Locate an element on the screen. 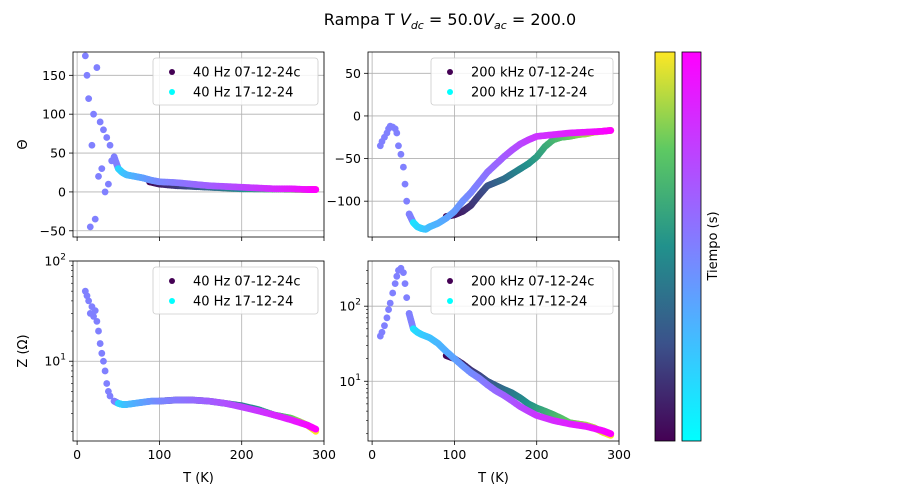 The width and height of the screenshot is (900, 500). legend-label: 200 kHz 07-12-24c is located at coordinates (532, 73).